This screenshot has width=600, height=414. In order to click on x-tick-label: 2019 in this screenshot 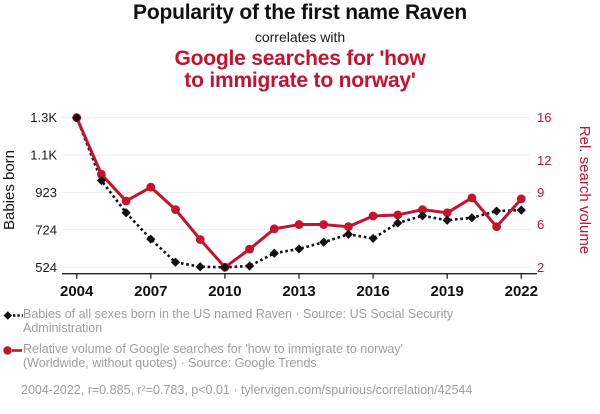, I will do `click(447, 291)`.